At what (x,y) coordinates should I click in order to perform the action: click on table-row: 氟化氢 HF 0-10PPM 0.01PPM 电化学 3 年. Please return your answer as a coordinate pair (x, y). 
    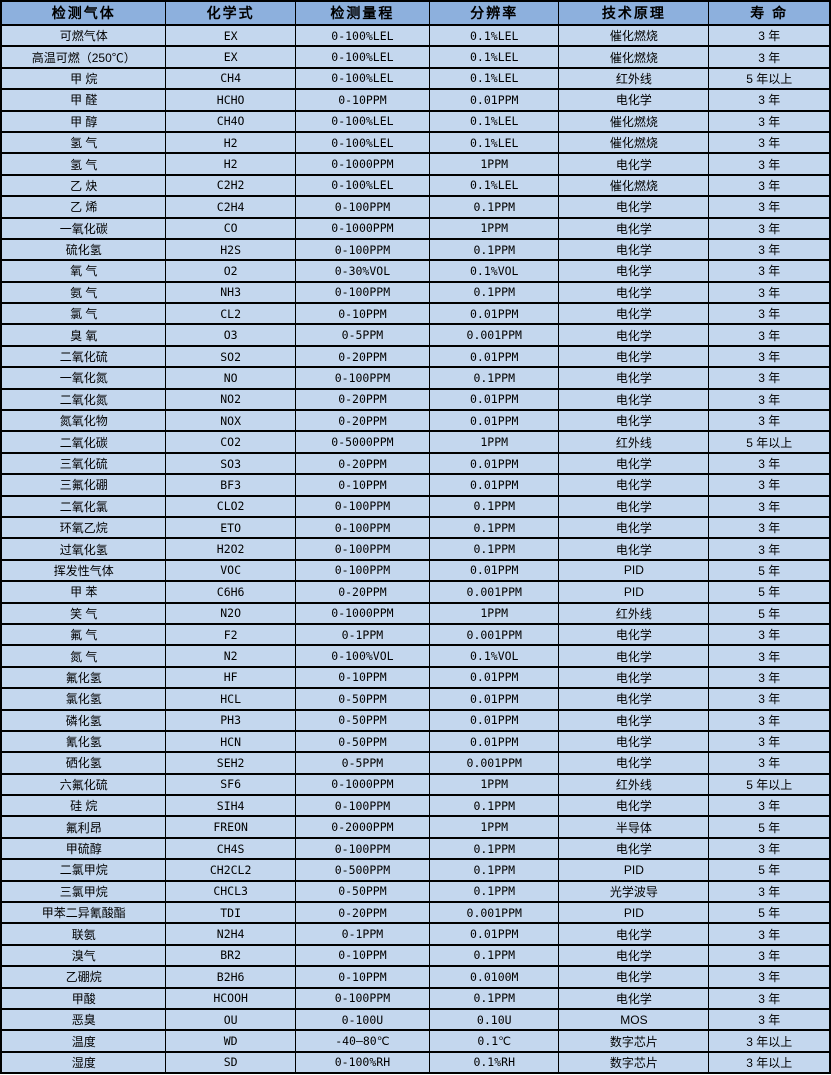
    Looking at the image, I should click on (415, 677).